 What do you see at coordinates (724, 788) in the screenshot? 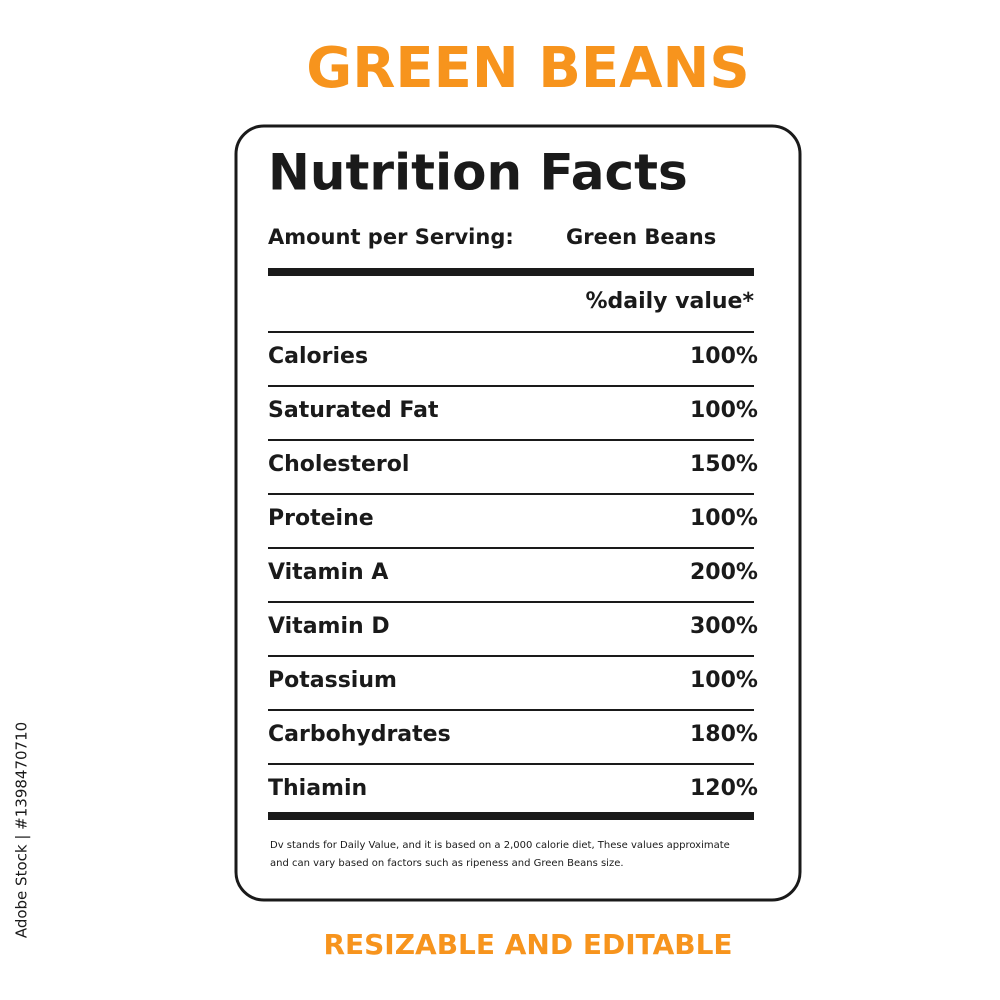
I see `nutrient-value: 120%` at bounding box center [724, 788].